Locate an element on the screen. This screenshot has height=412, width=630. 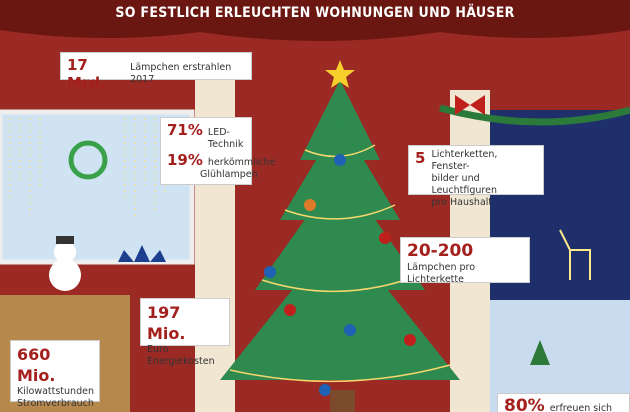
text: bilder und Leuchtfiguren is located at coordinates (464, 184).